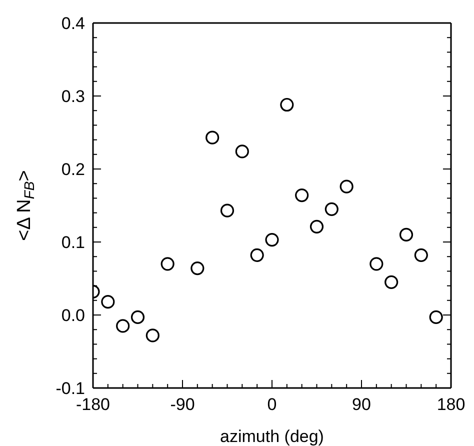 The height and width of the screenshot is (446, 474). I want to click on y-tick-label: 0.4, so click(73, 23).